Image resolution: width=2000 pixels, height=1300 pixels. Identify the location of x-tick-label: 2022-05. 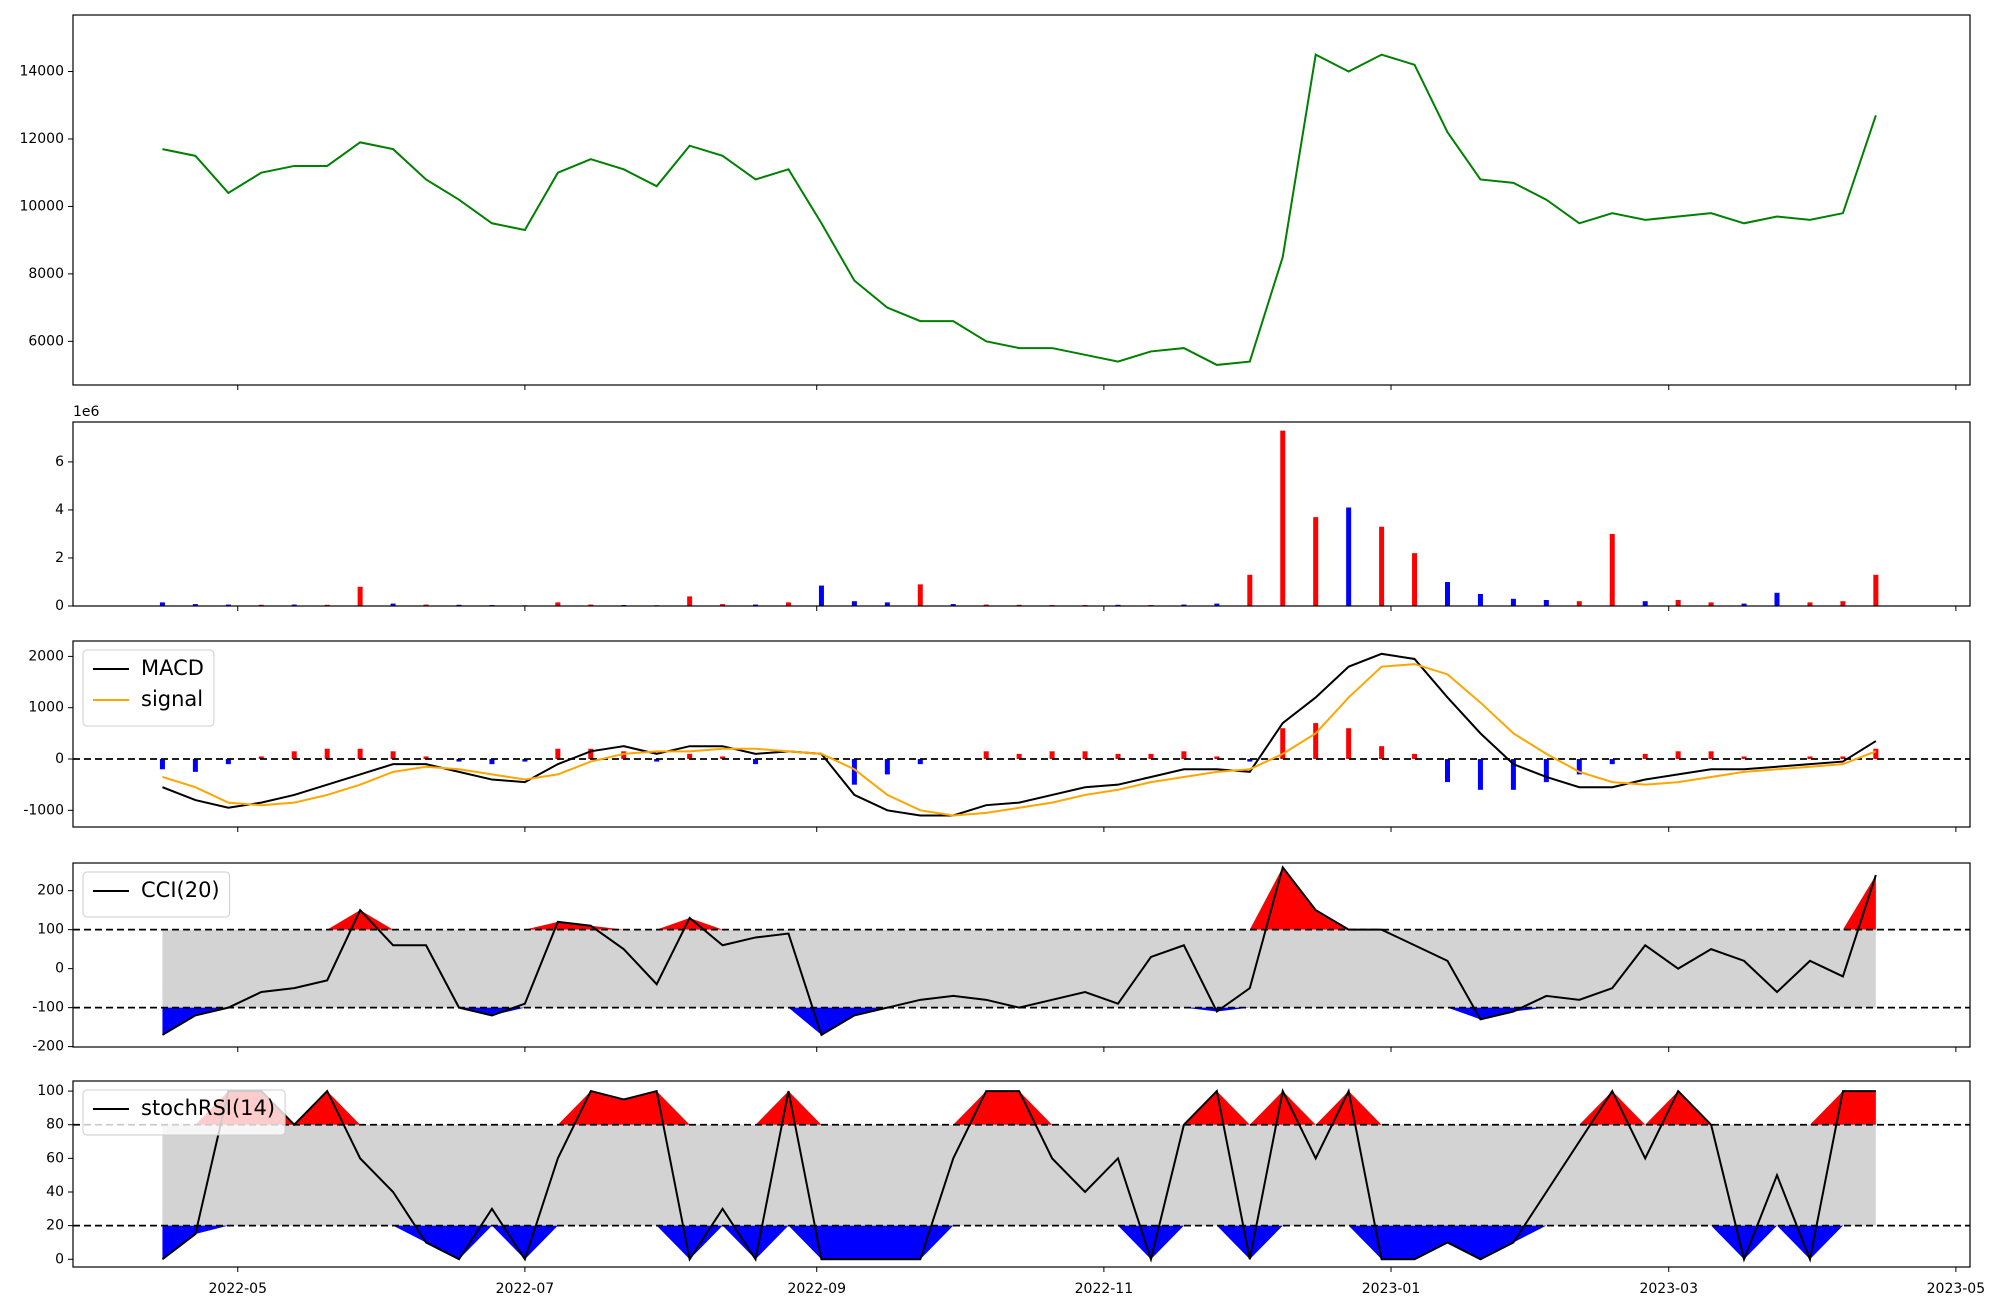
(238, 1289).